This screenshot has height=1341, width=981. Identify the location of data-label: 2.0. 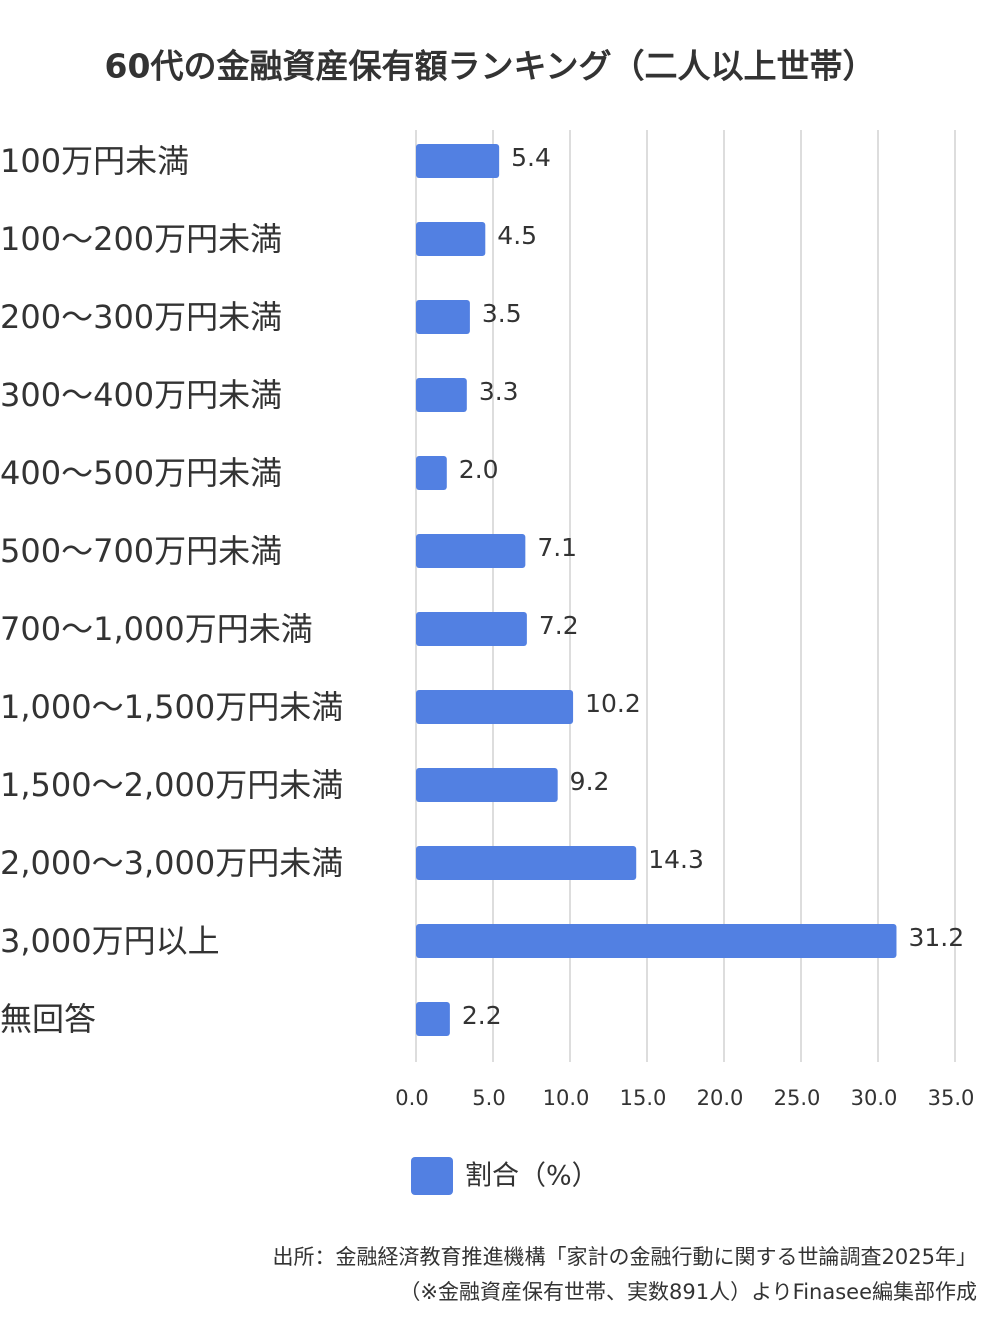
(479, 469).